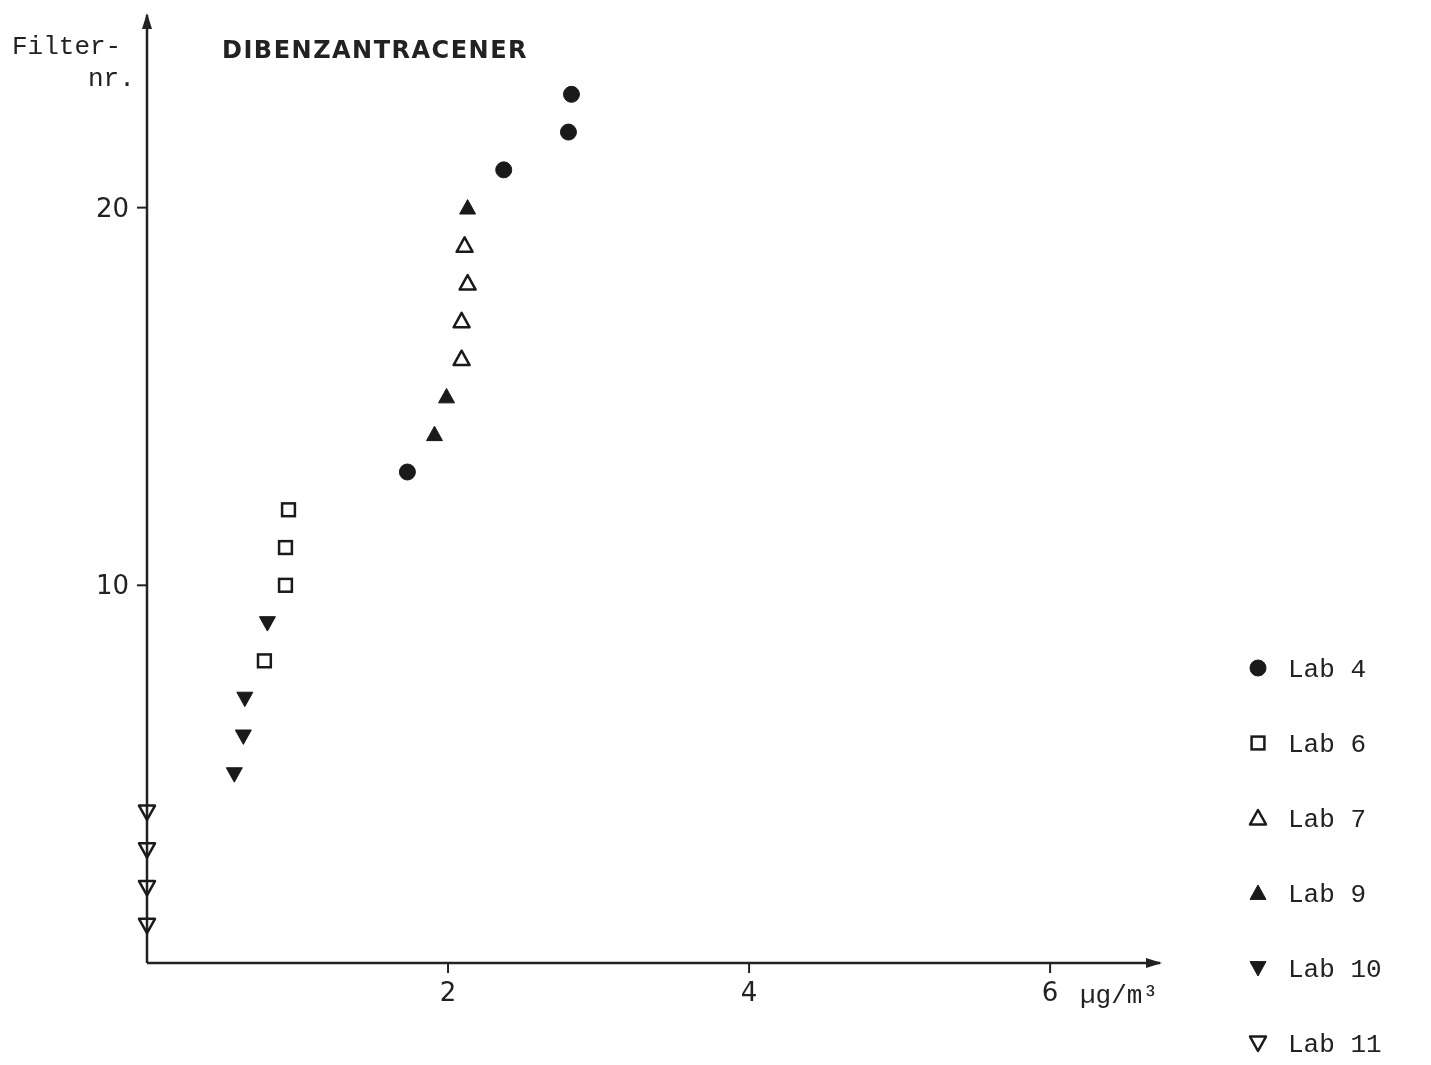  I want to click on y-tick-label: 10, so click(112, 585).